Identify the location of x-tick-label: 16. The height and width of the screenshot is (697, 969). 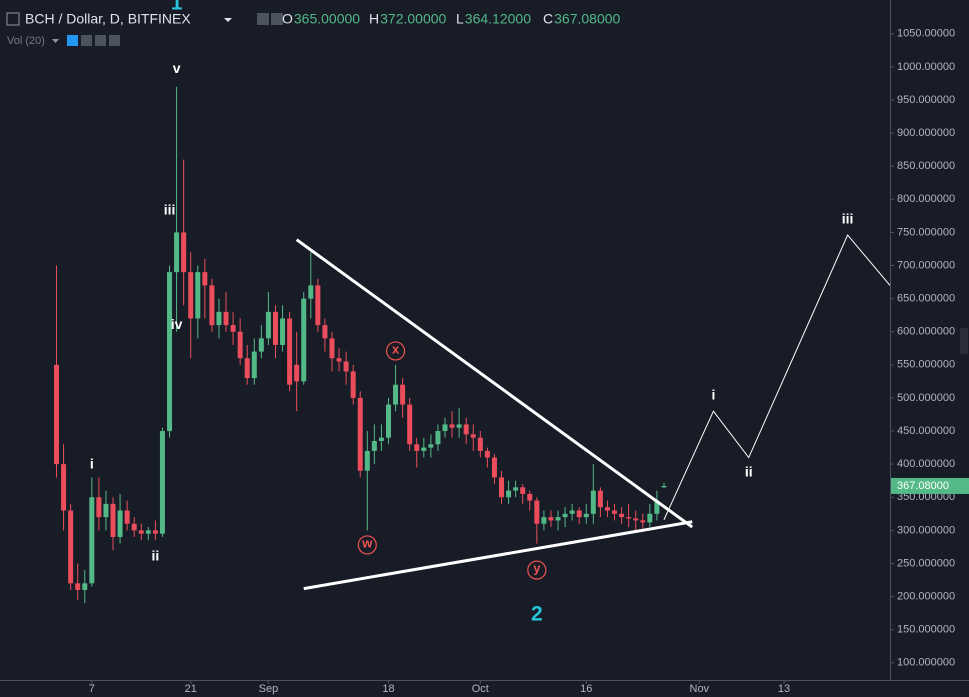
(586, 689).